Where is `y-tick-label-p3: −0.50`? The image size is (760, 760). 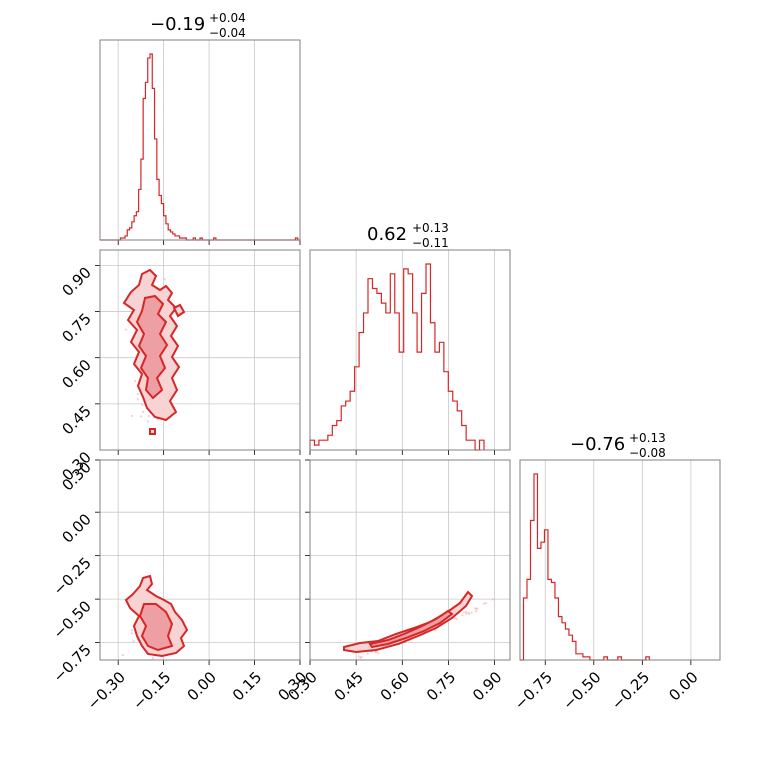
y-tick-label-p3: −0.50 is located at coordinates (72, 619).